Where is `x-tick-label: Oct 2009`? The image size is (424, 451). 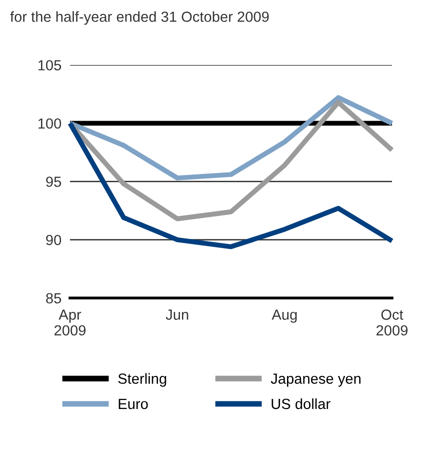
x-tick-label: Oct 2009 is located at coordinates (392, 322).